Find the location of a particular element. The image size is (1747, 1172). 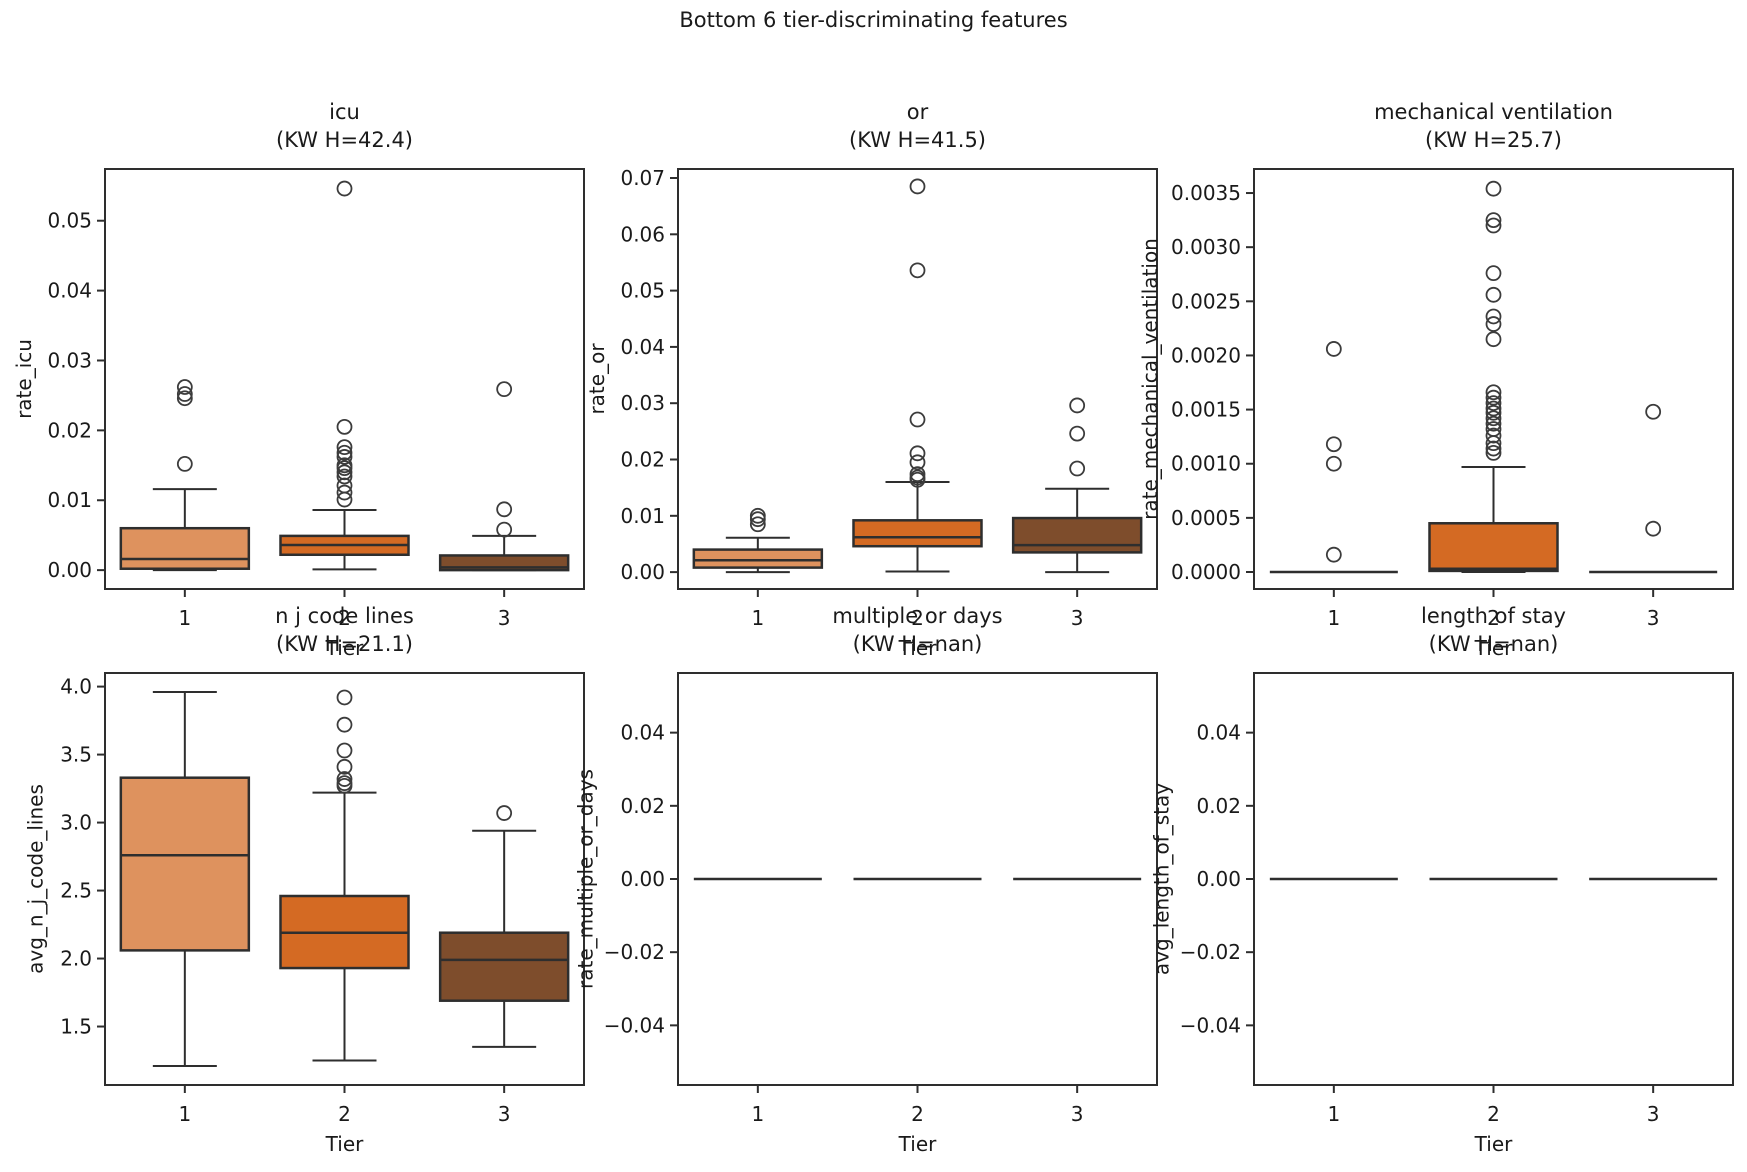

figure-title: Bottom 6 tier-discriminating features is located at coordinates (873, 20).